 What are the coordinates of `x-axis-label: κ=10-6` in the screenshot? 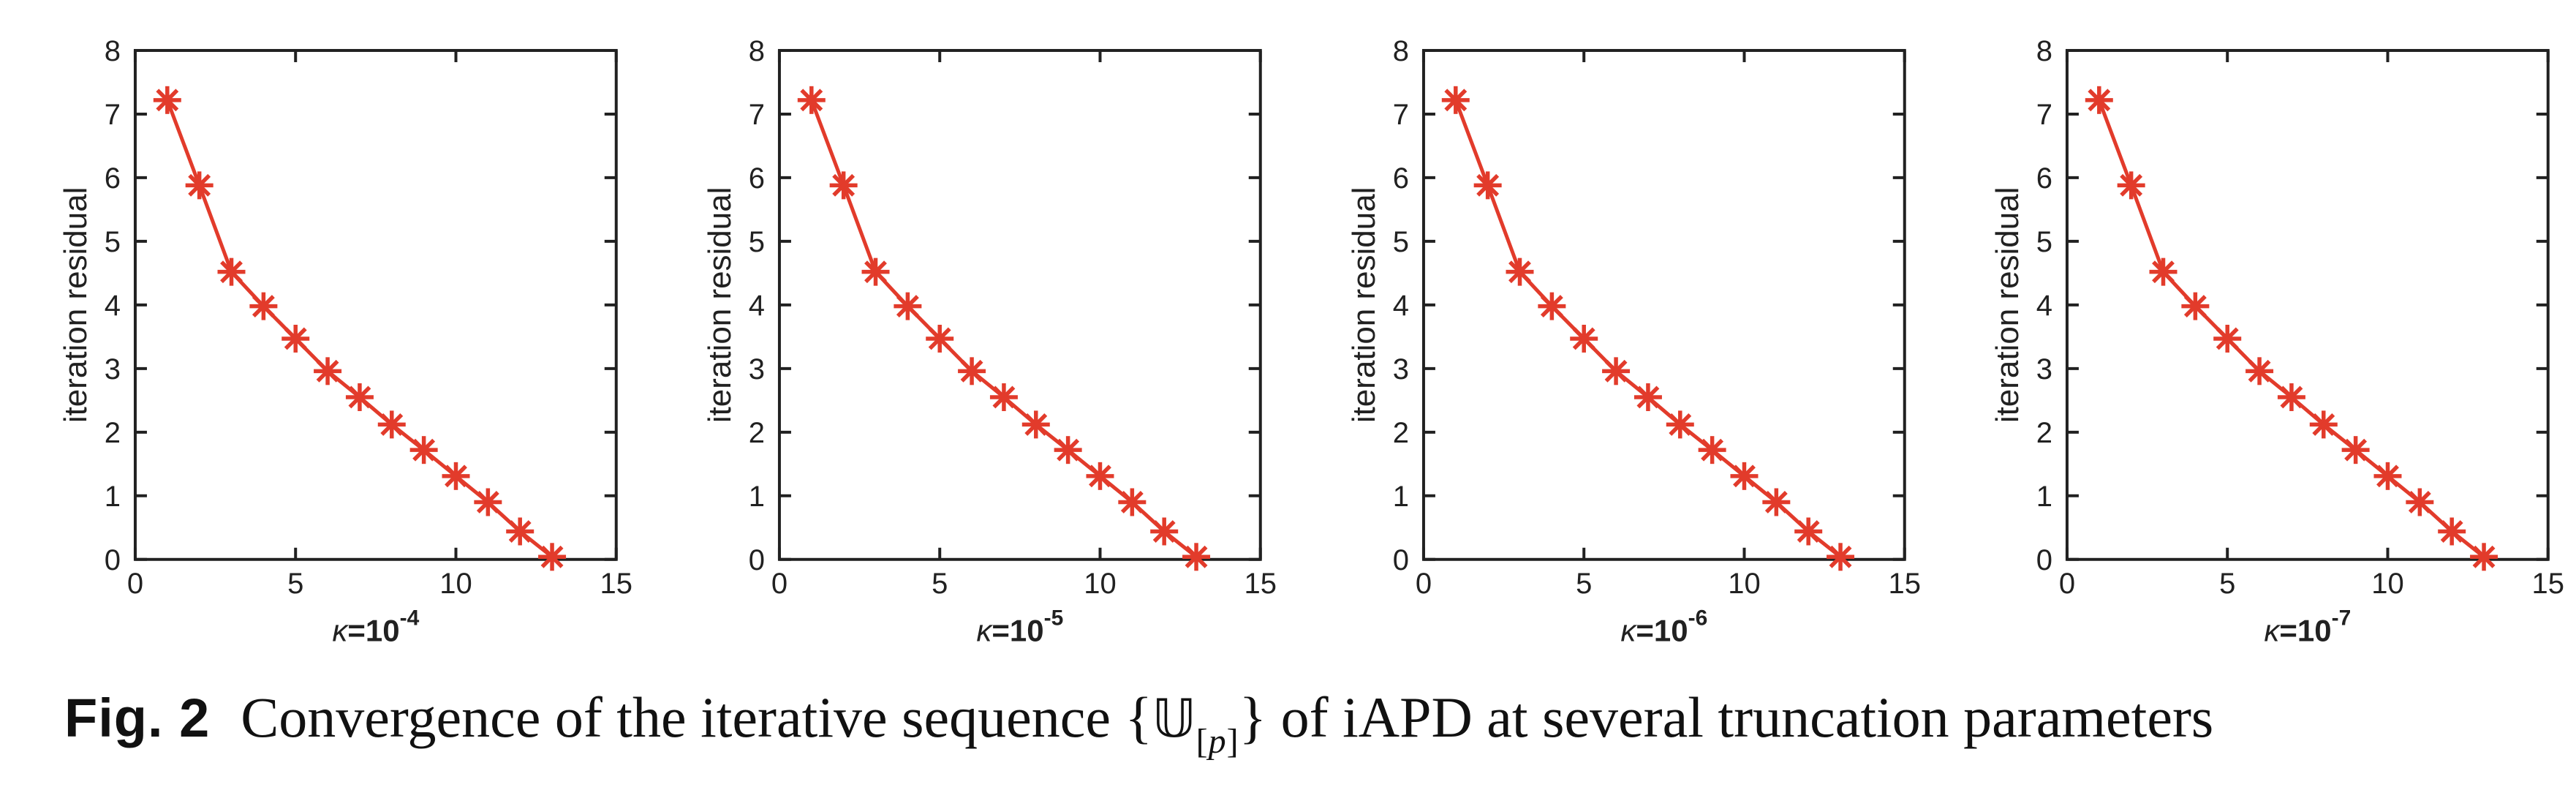 It's located at (1663, 627).